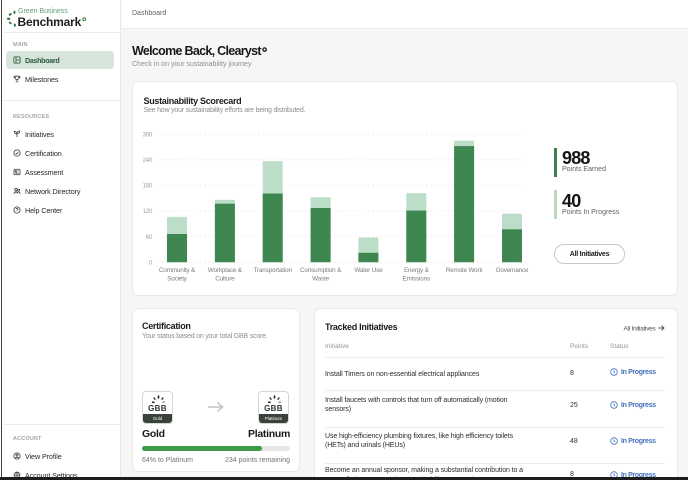  I want to click on svg-text: Governance, so click(512, 270).